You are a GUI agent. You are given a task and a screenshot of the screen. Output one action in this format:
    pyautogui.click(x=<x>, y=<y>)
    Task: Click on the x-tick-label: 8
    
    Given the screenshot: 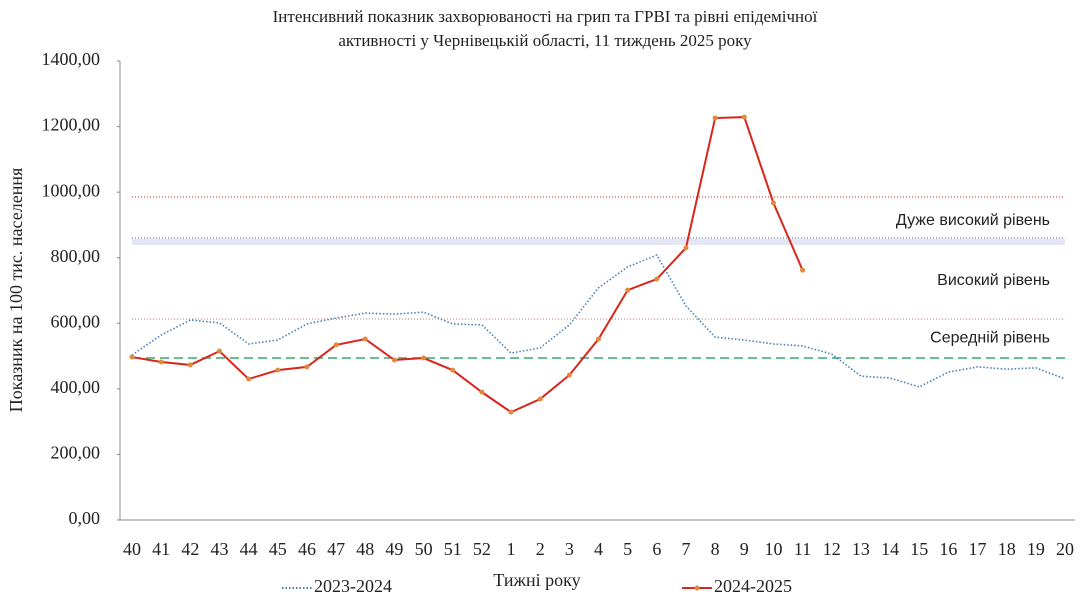 What is the action you would take?
    pyautogui.click(x=715, y=549)
    